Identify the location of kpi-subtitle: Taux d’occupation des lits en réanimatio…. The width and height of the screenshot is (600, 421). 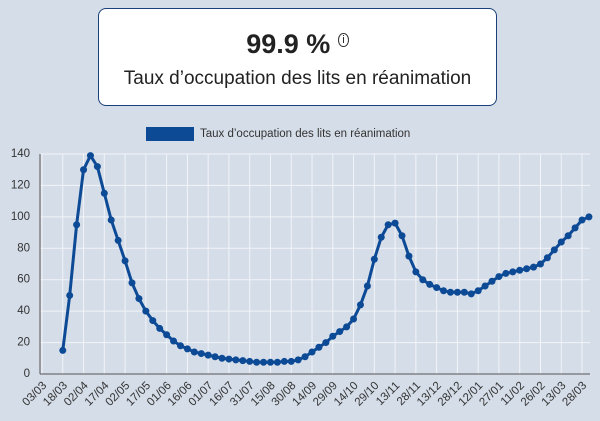
(297, 78).